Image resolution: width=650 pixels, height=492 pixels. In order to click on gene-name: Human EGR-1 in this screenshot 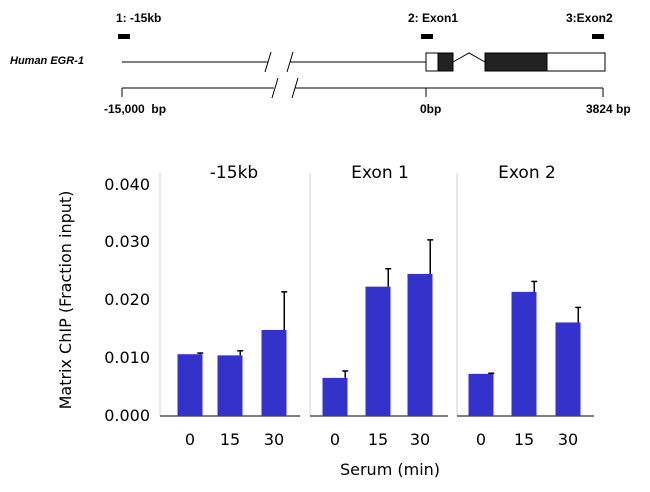, I will do `click(47, 61)`.